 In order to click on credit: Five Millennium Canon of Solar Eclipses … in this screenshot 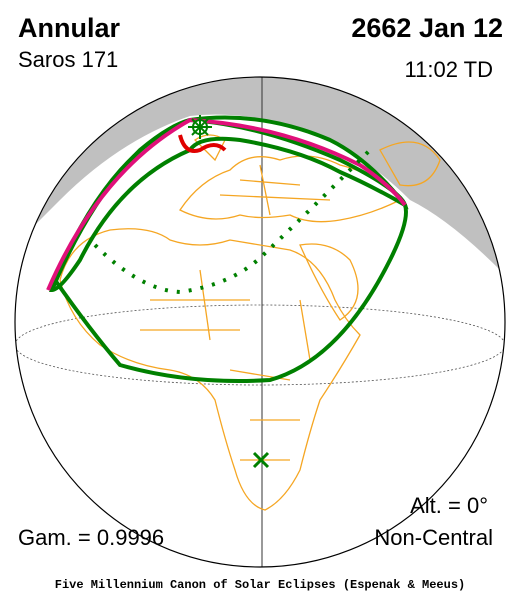, I will do `click(260, 585)`.